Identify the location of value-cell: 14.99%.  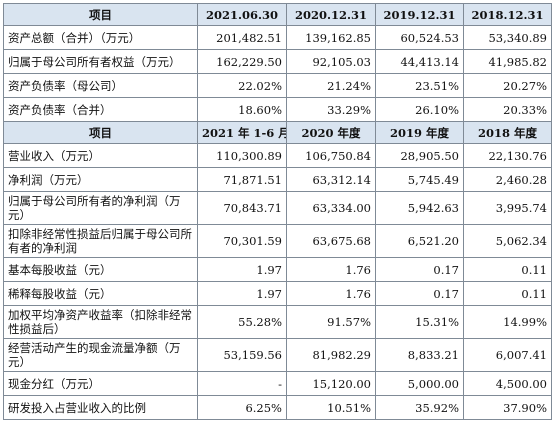
(507, 322).